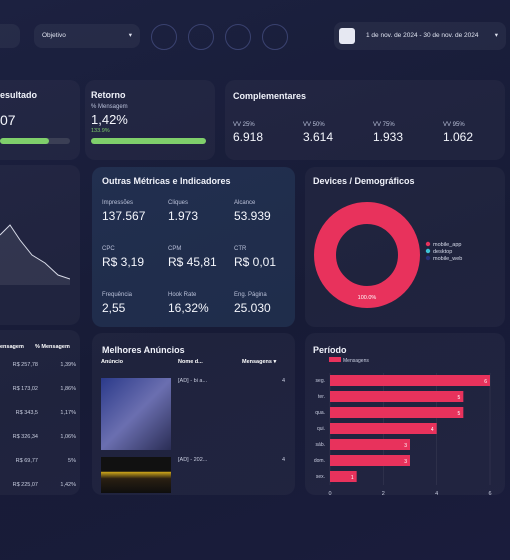 This screenshot has height=560, width=510. What do you see at coordinates (166, 181) in the screenshot?
I see `panel-title: Outras Métricas e Indicadores` at bounding box center [166, 181].